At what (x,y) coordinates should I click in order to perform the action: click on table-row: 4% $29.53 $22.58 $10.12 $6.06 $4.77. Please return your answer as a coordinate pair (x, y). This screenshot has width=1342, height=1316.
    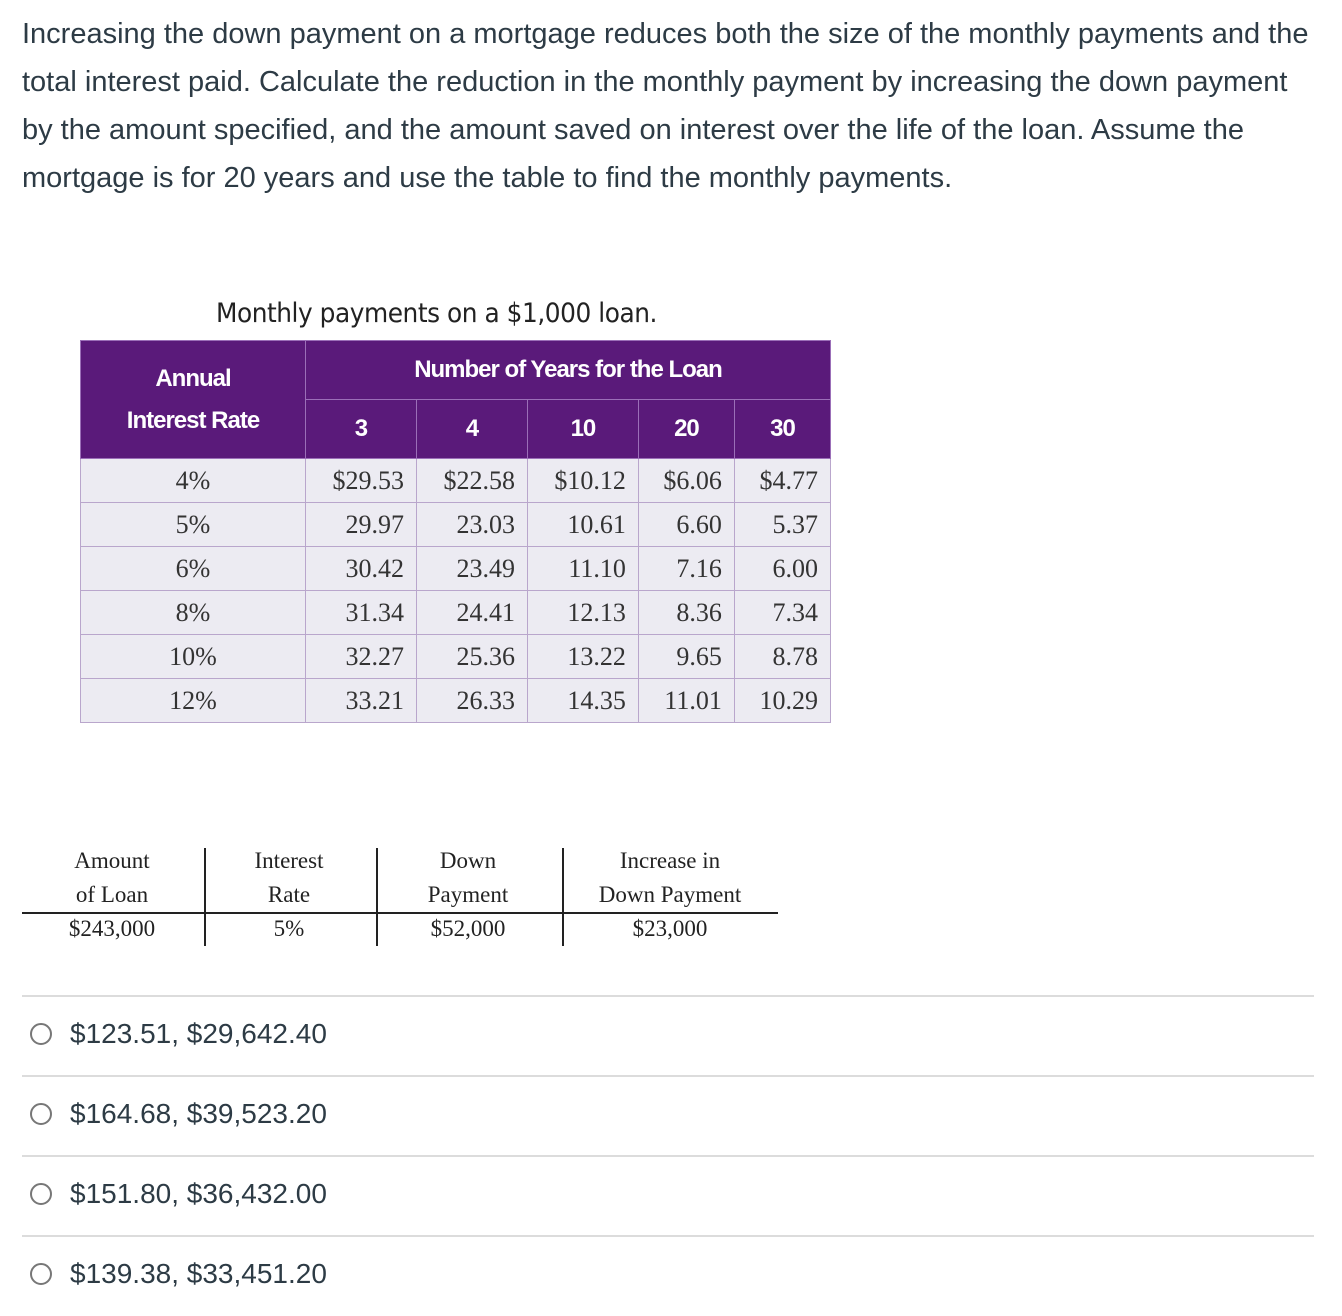
    Looking at the image, I should click on (456, 480).